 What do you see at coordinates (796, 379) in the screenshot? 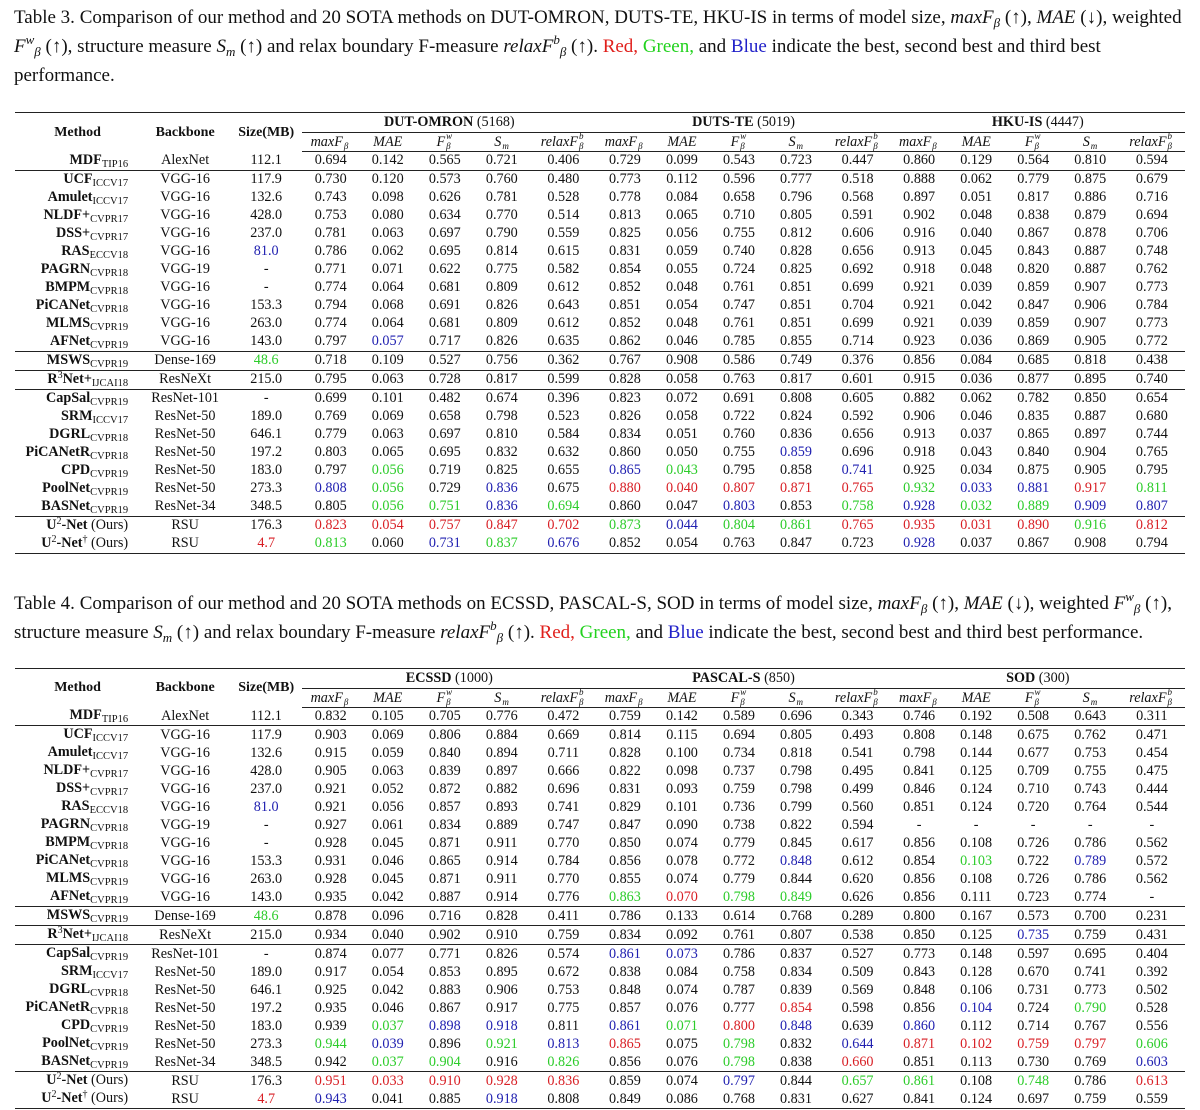
I see `metric-cell: 0.817` at bounding box center [796, 379].